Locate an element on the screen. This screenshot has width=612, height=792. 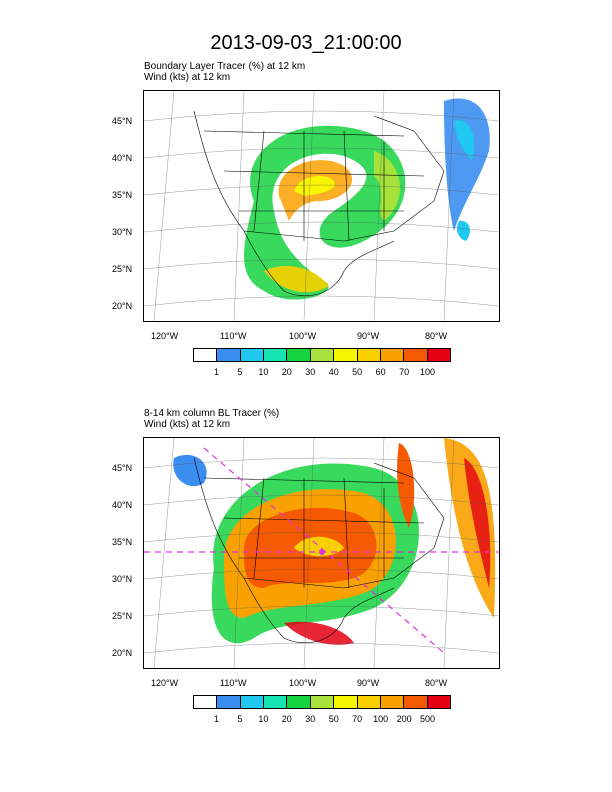
panel2-lat-tick: 45°N is located at coordinates (122, 468).